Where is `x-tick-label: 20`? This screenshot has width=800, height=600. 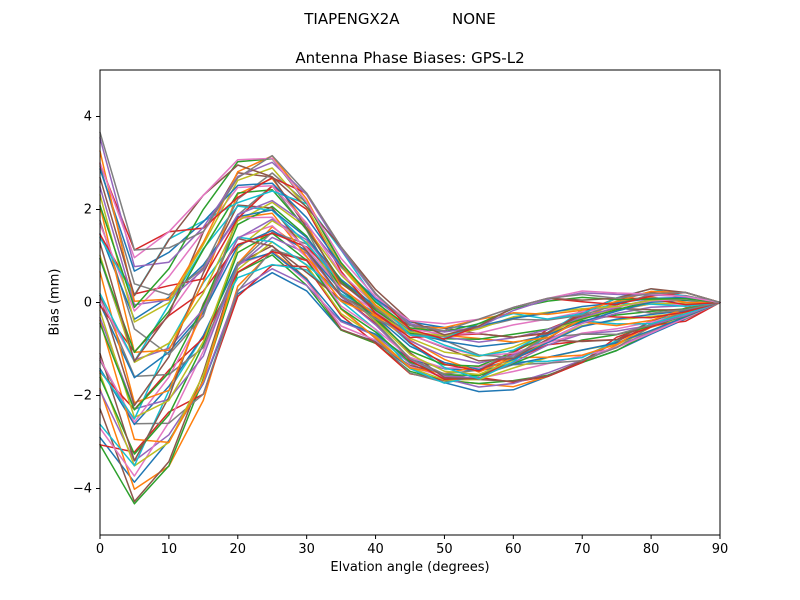
x-tick-label: 20 is located at coordinates (238, 549).